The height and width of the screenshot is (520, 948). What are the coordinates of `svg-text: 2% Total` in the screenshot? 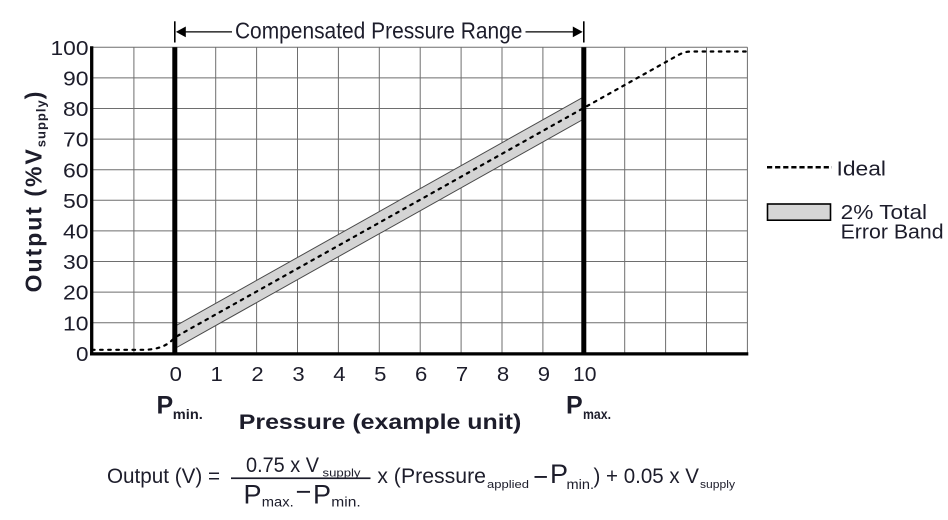 It's located at (884, 212).